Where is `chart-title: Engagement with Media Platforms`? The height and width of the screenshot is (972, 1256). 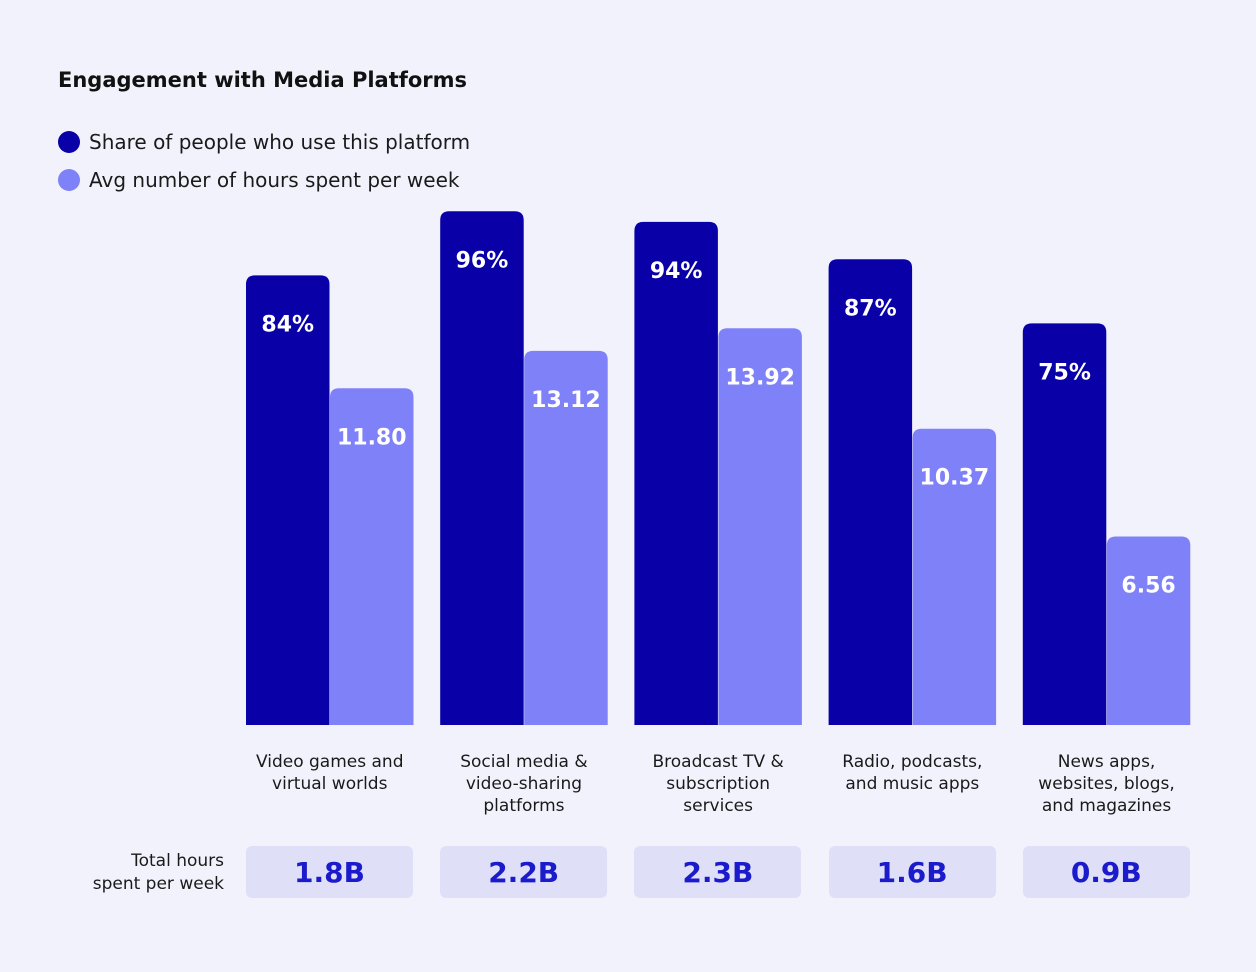 chart-title: Engagement with Media Platforms is located at coordinates (263, 80).